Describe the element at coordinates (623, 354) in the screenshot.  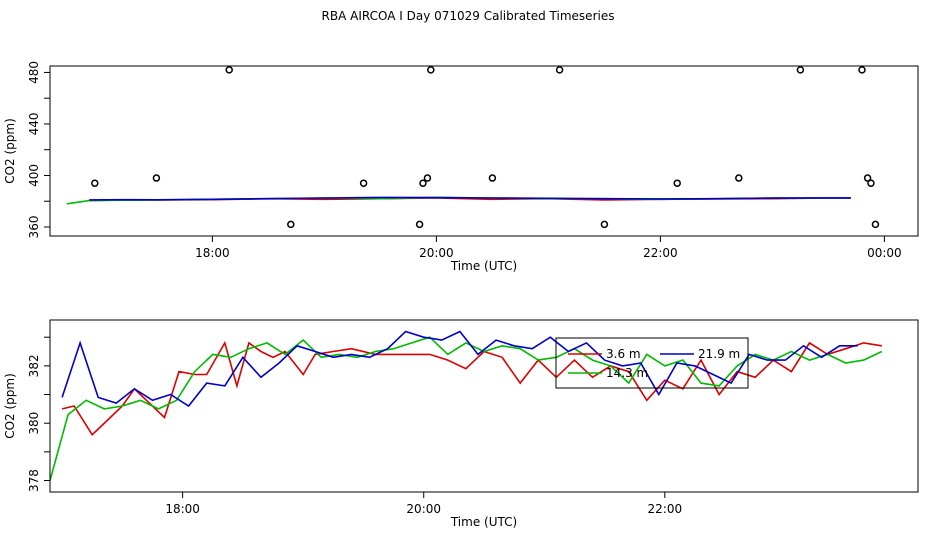
I see `legend-label-0: 3.6 m` at that location.